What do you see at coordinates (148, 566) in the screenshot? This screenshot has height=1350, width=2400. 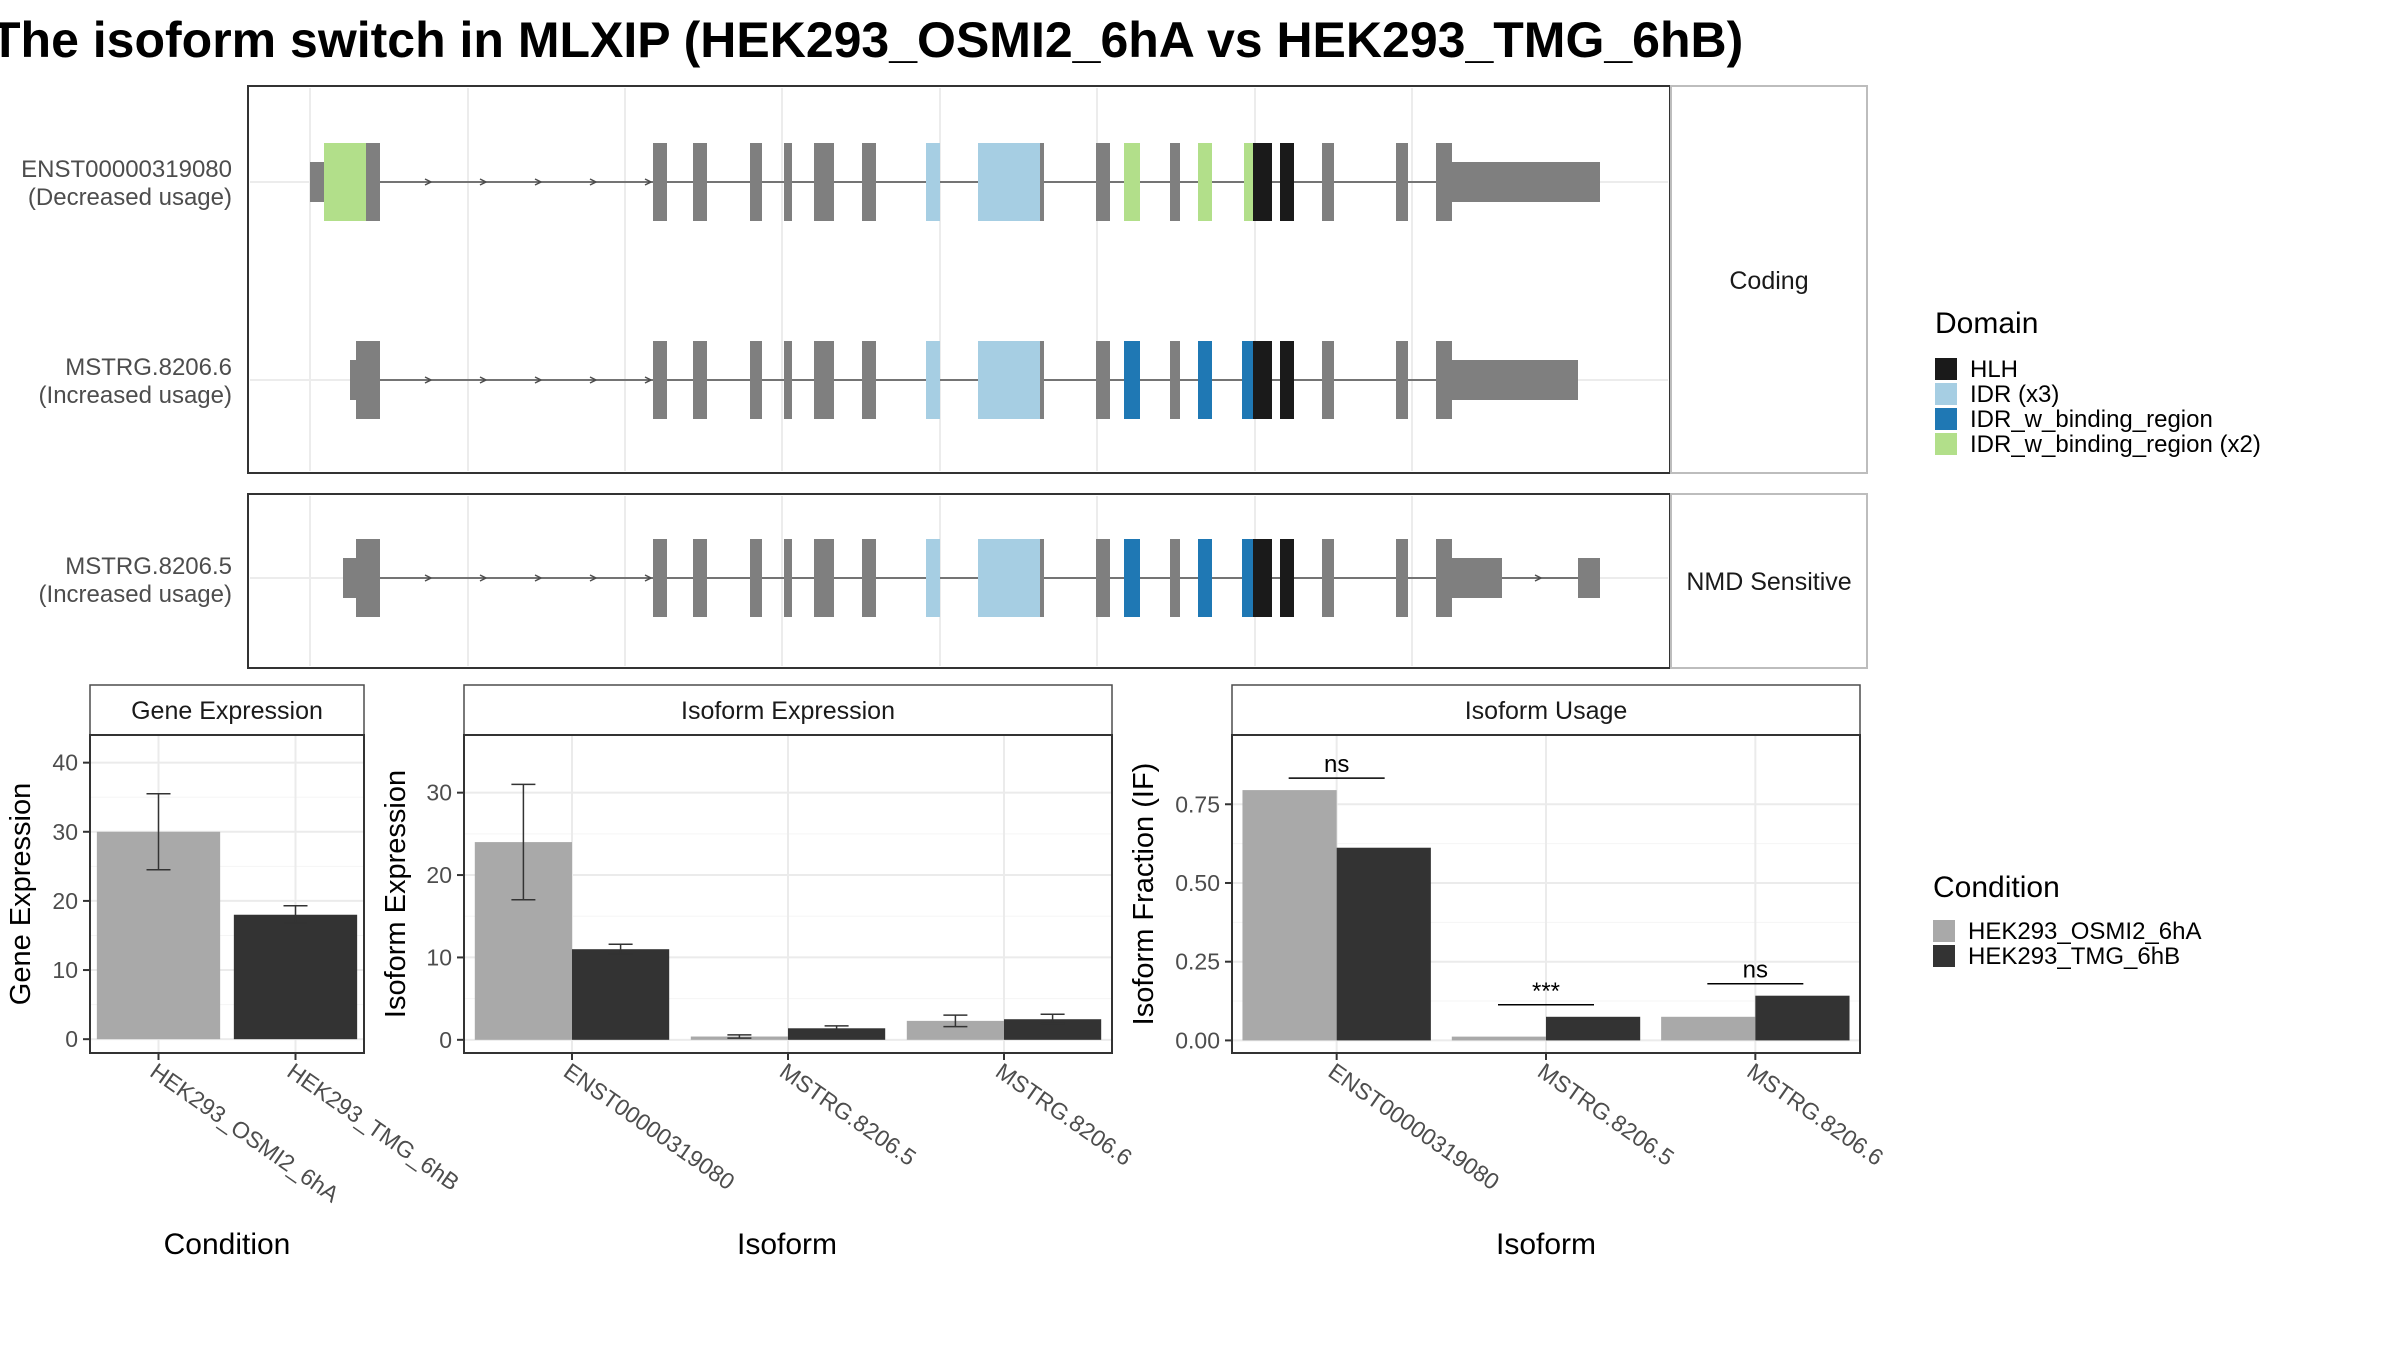 I see `isoform-id-label: MSTRG.8206.5` at bounding box center [148, 566].